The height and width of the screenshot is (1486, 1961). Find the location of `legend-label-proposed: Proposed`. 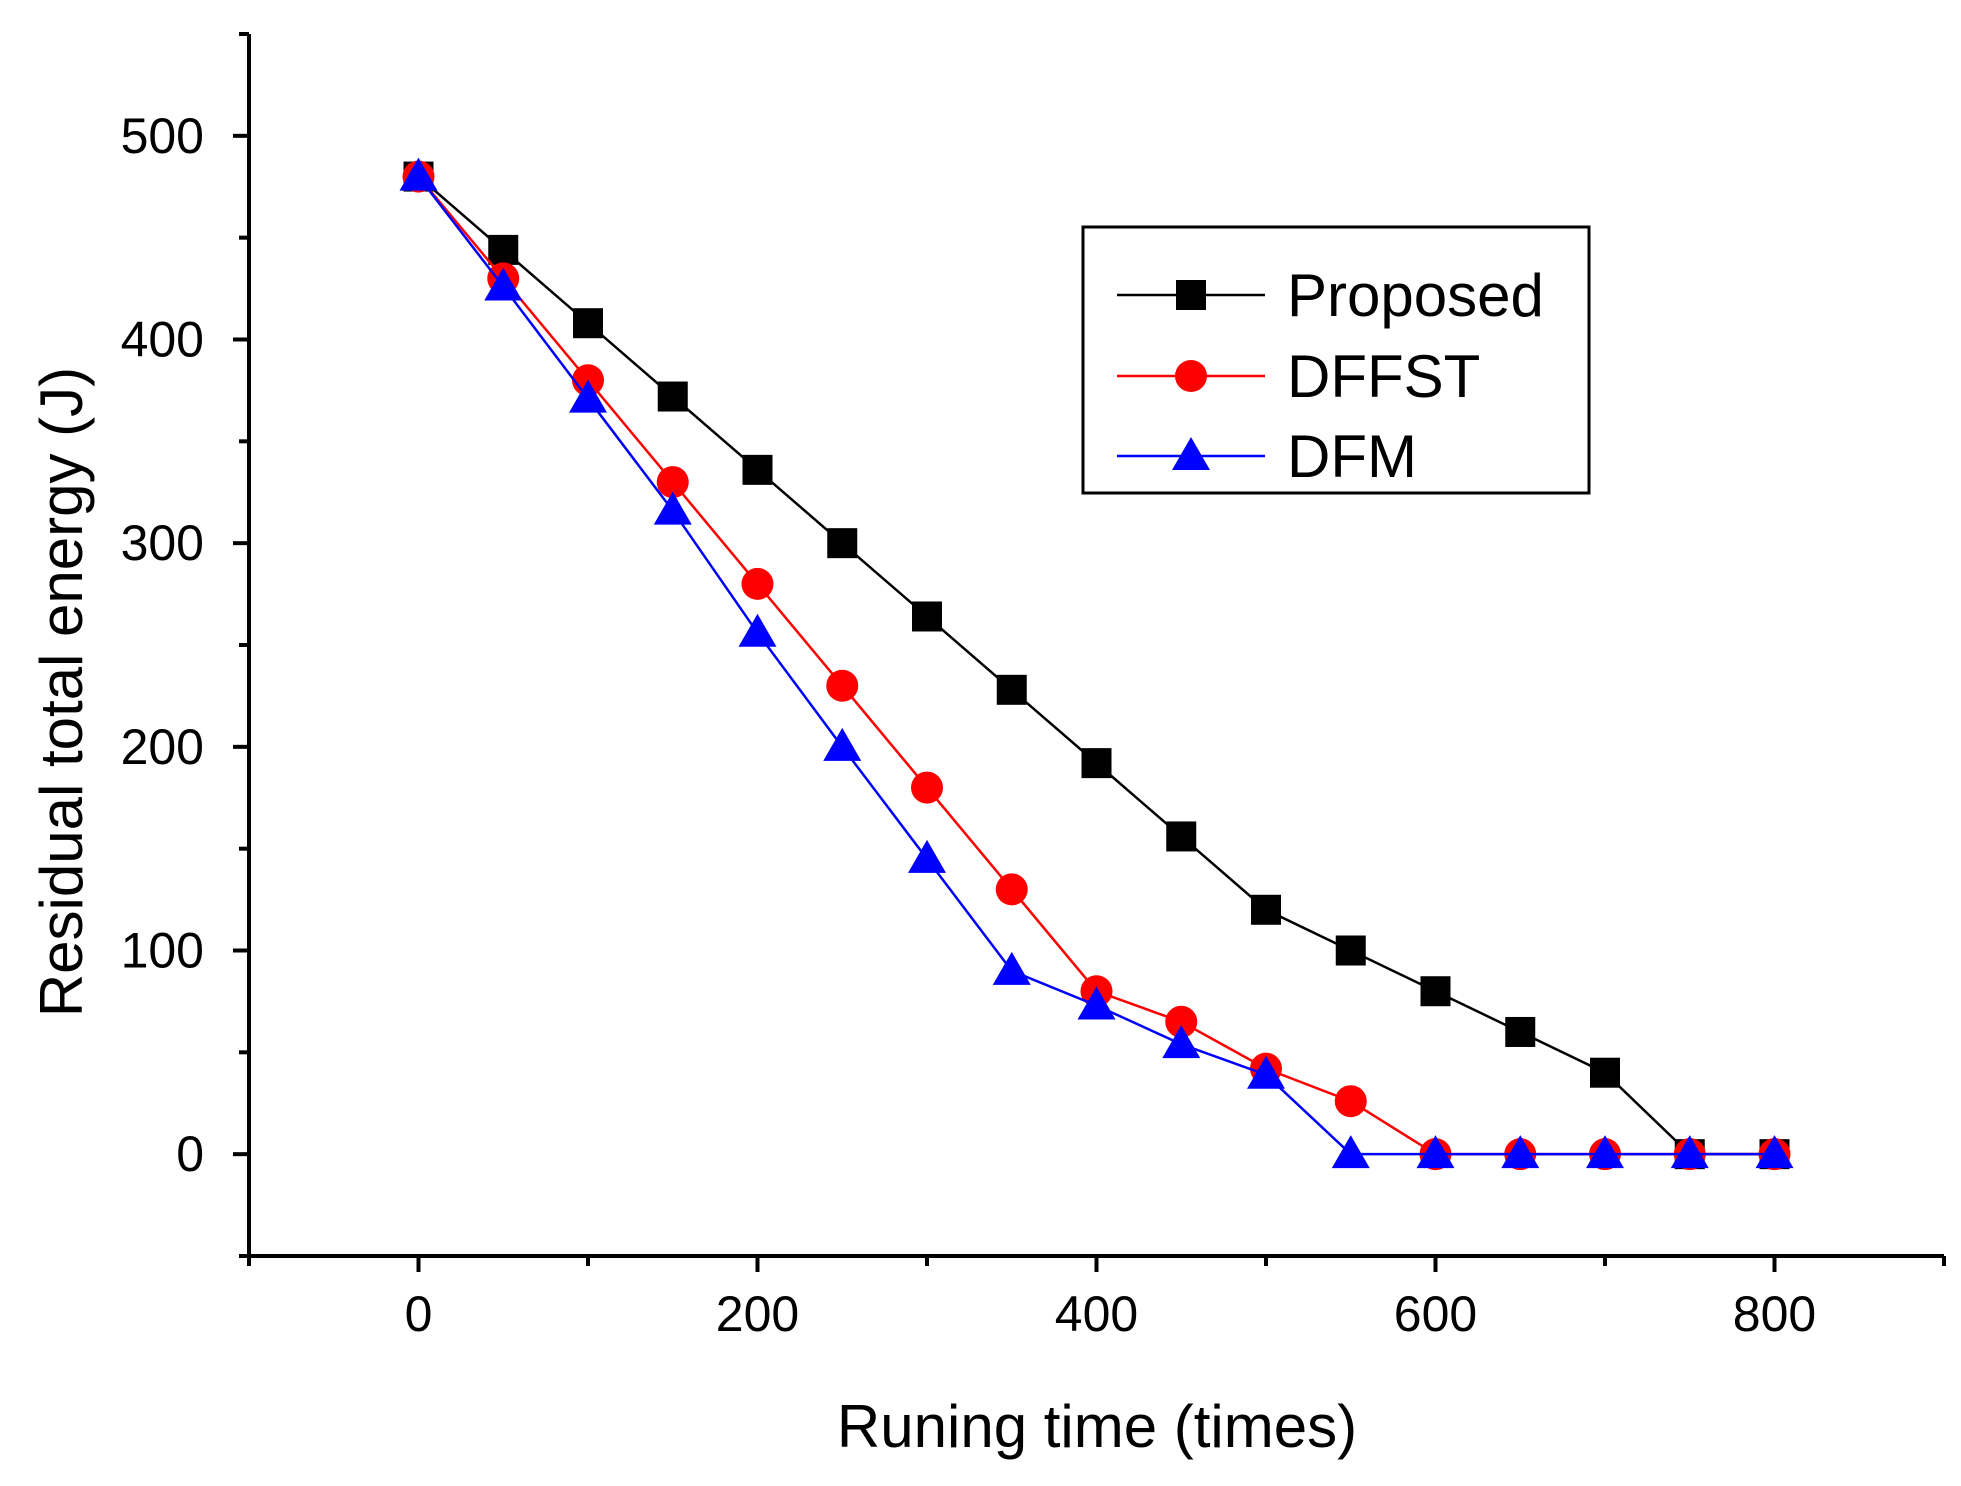

legend-label-proposed: Proposed is located at coordinates (1415, 295).